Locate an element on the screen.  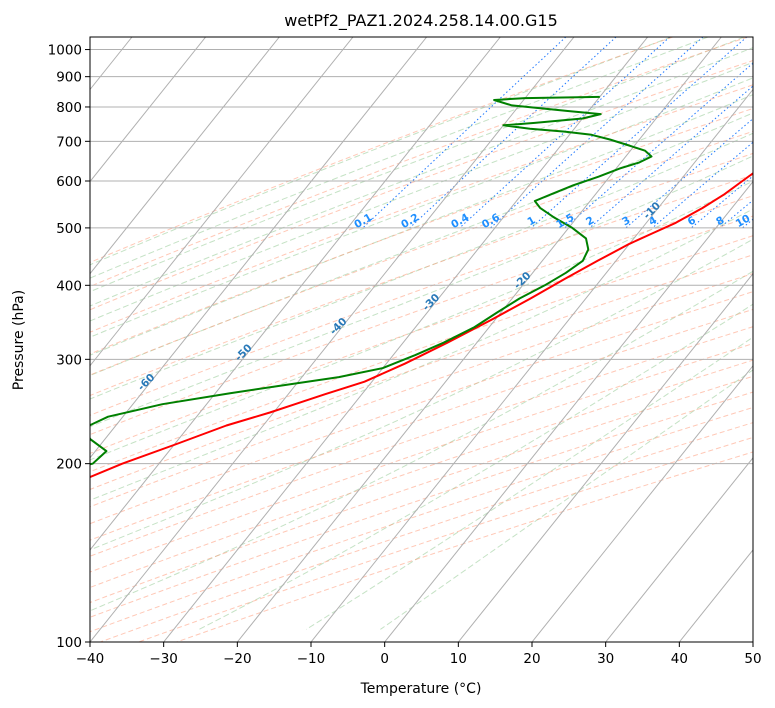
x-axis-label: Temperature (°C) is located at coordinates (421, 689).